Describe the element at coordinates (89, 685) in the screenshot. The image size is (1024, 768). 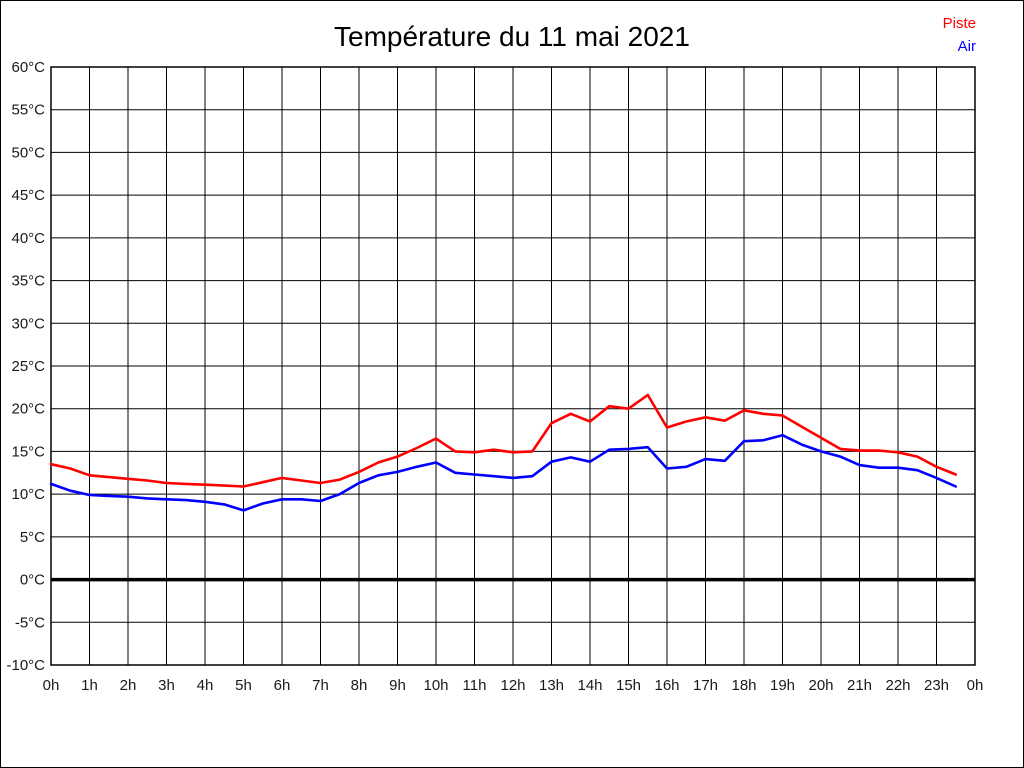
I see `x-tick-label: 1h` at that location.